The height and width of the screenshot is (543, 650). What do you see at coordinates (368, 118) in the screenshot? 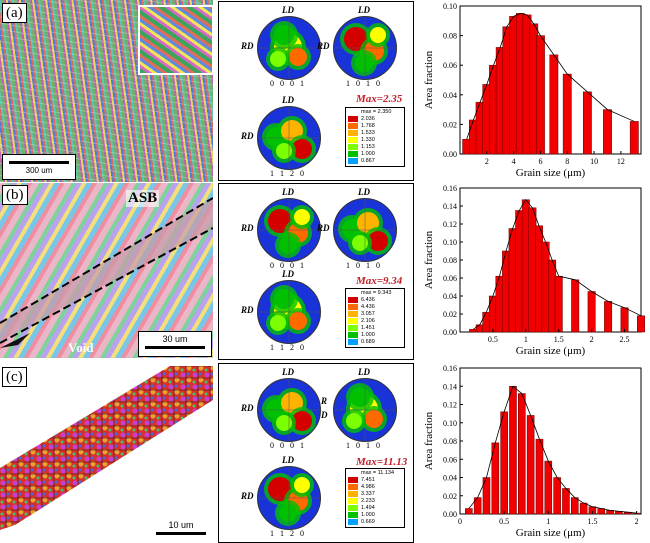
I see `legend-text: 2.036` at bounding box center [368, 118].